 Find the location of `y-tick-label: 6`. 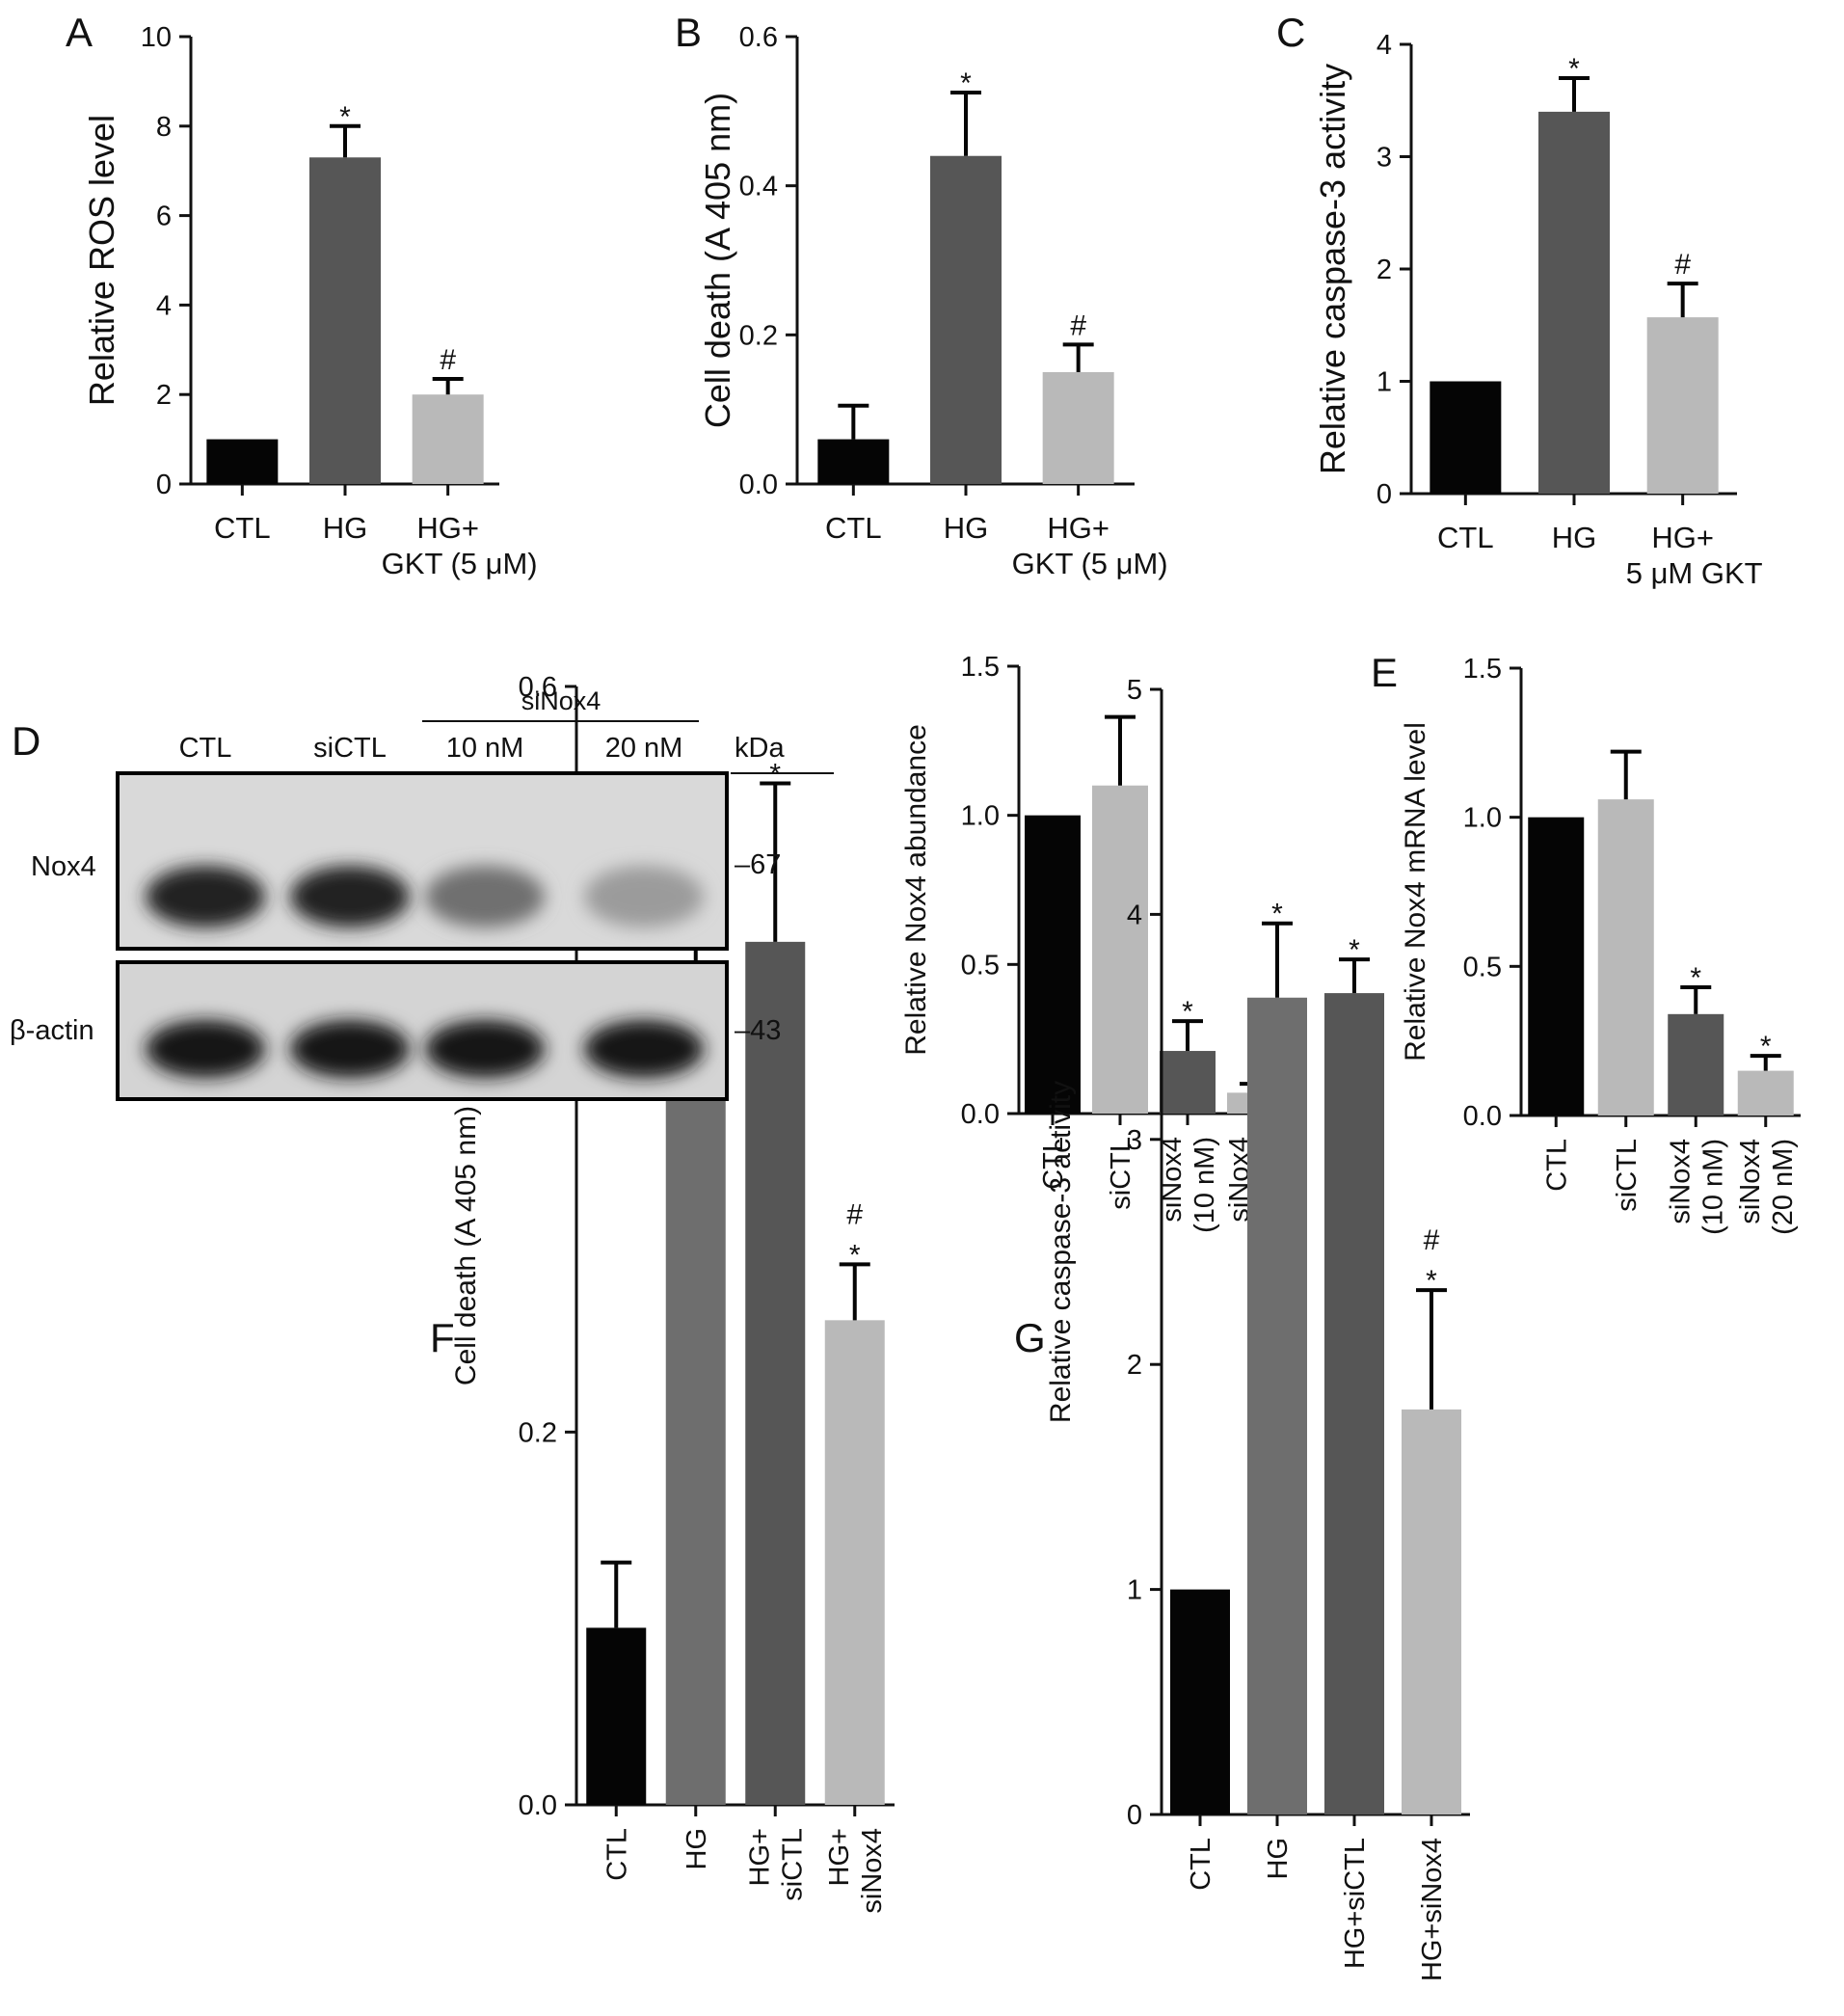

y-tick-label: 6 is located at coordinates (164, 217).